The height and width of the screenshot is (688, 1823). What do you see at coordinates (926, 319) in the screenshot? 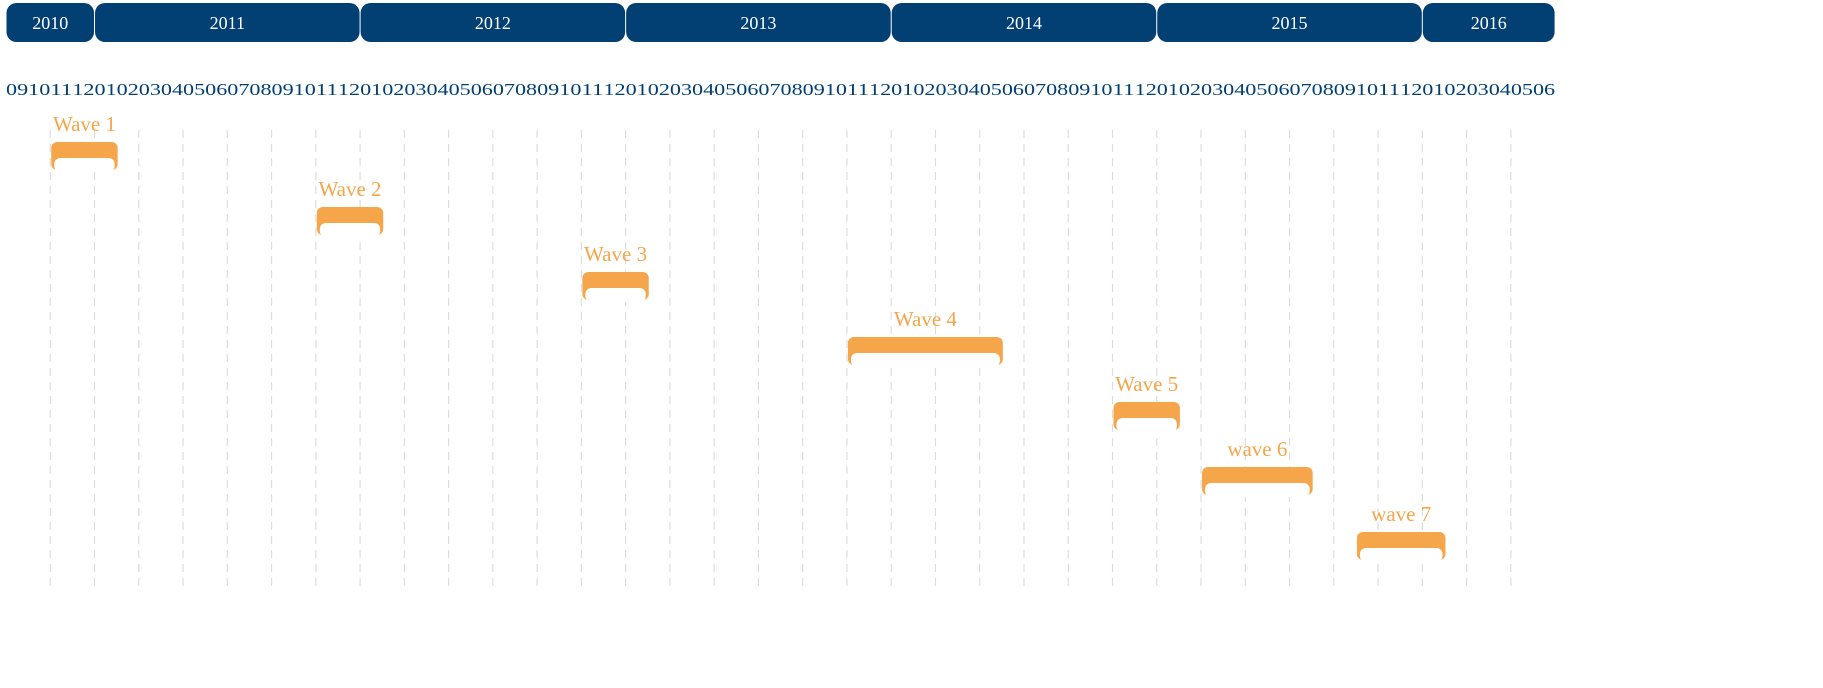
I see `wave-label: Wave 4` at bounding box center [926, 319].